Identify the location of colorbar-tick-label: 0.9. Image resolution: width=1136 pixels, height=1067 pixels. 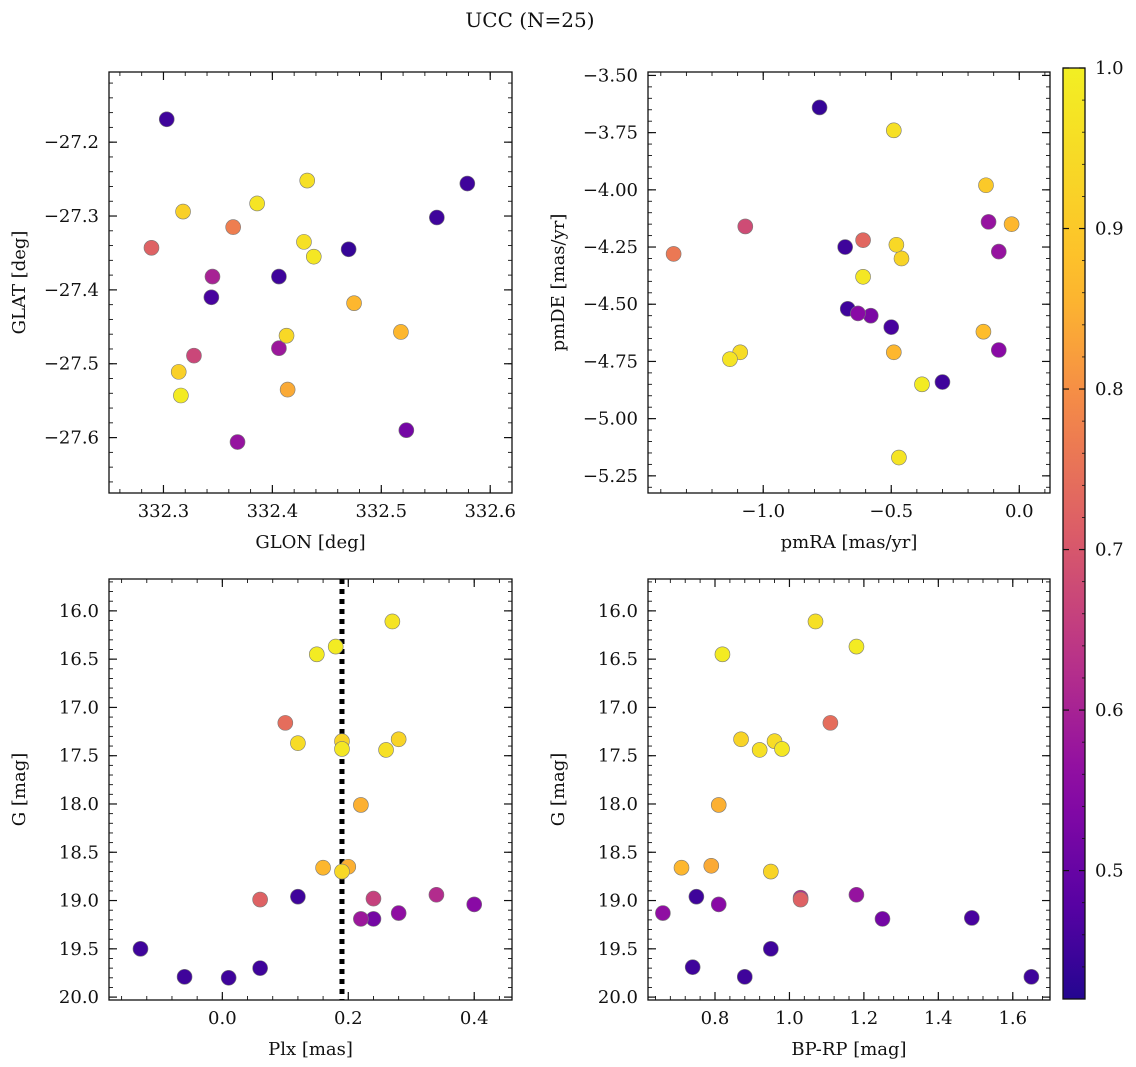
(1109, 229).